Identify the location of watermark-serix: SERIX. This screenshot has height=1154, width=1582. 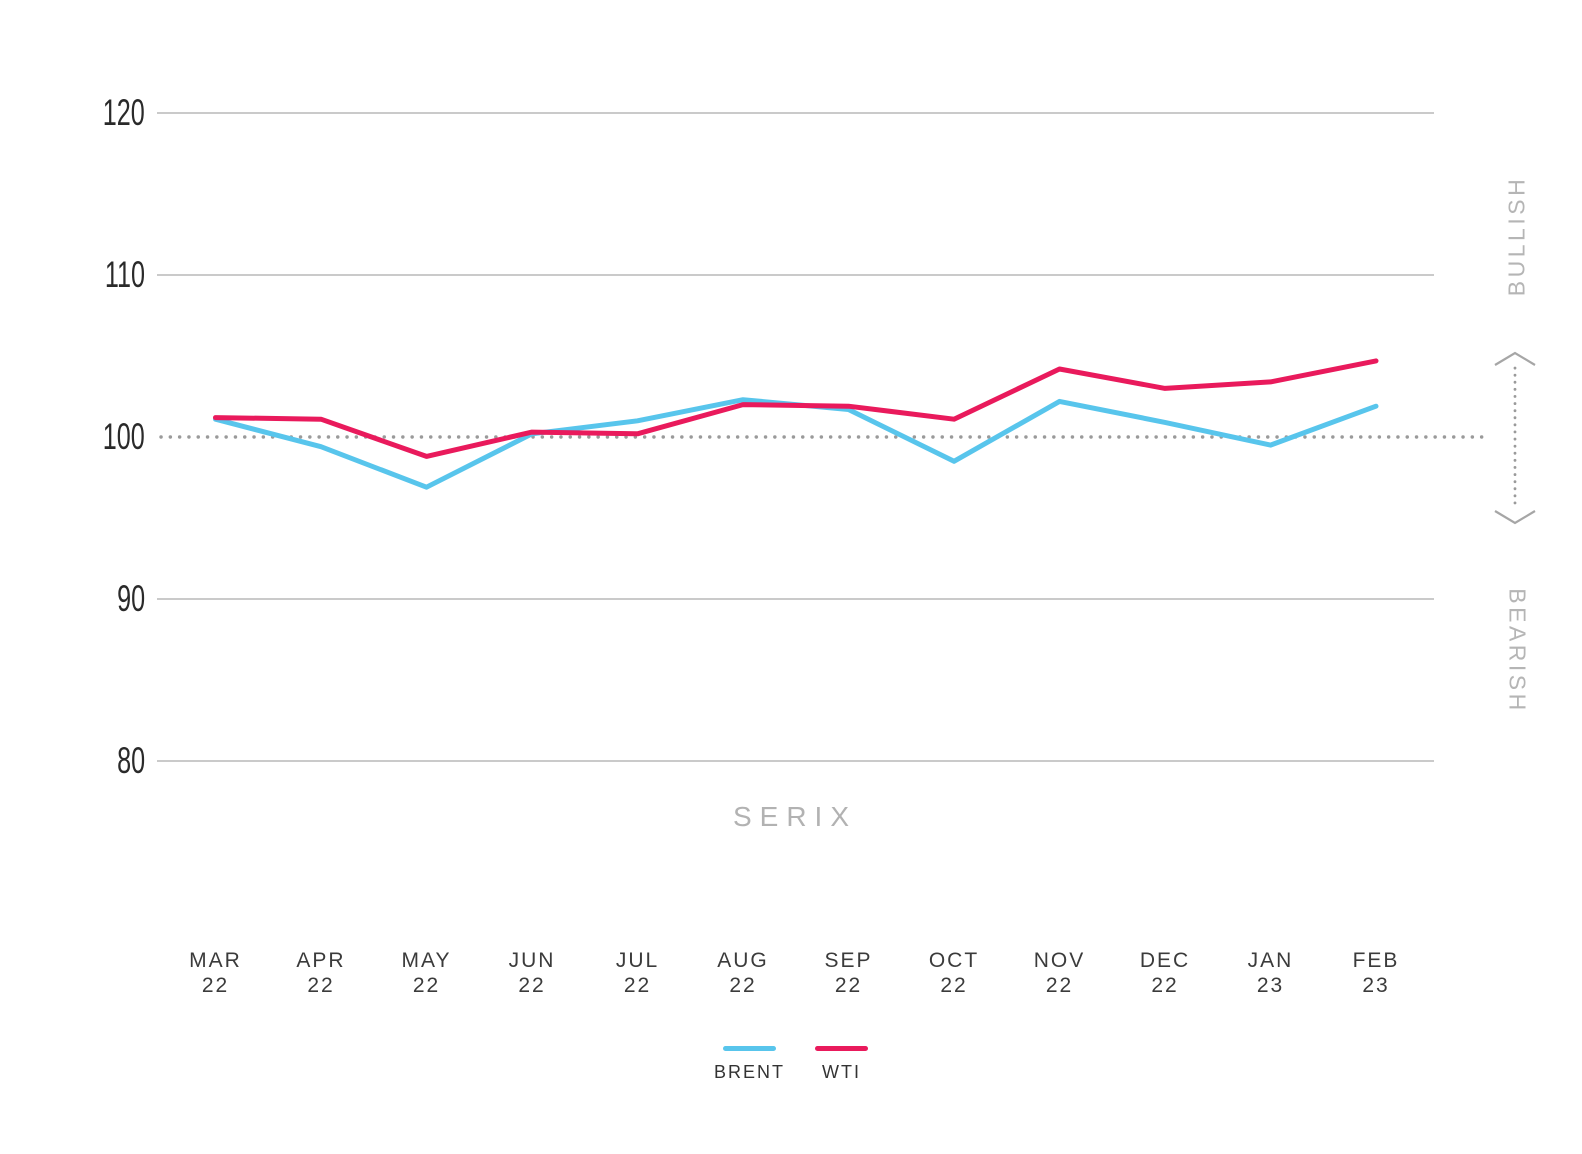
(795, 816).